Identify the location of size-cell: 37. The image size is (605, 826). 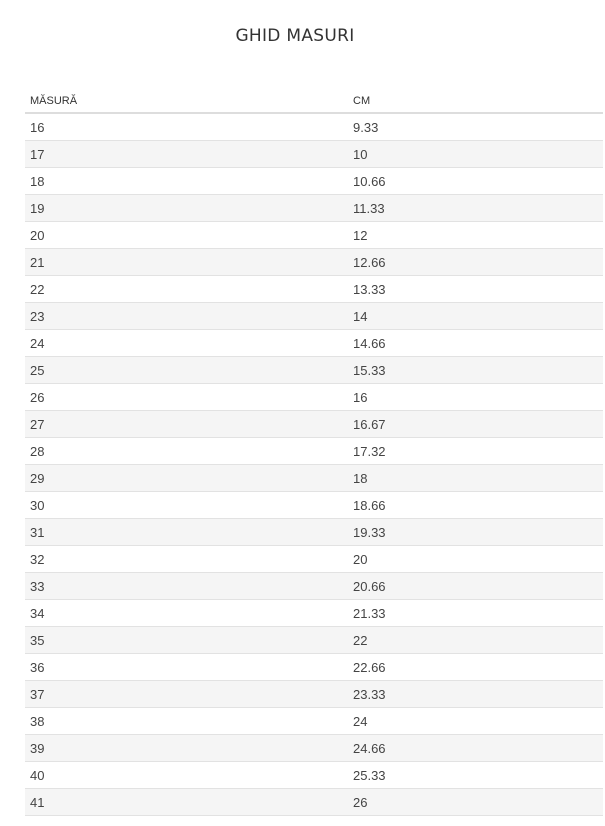
(186, 694).